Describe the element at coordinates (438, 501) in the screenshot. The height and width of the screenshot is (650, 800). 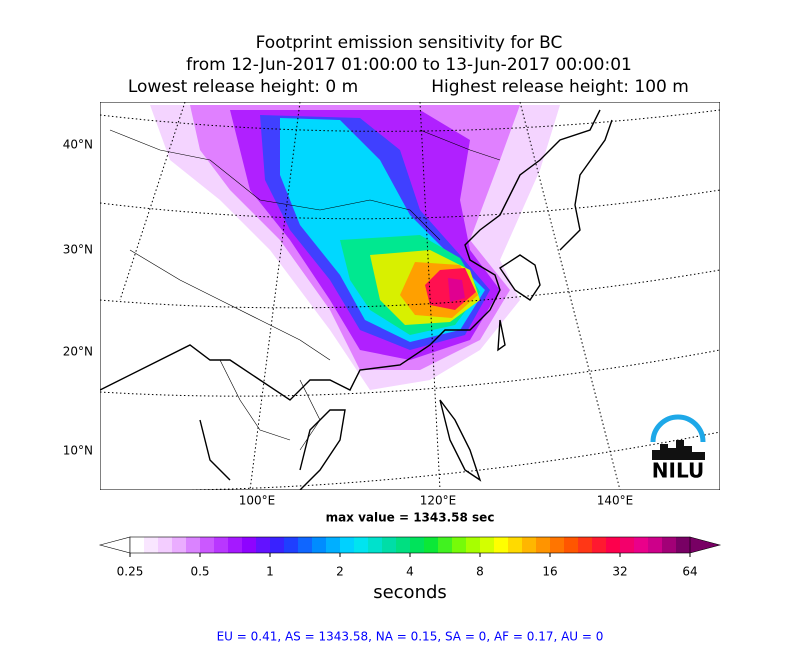
I see `lon-label: 120°E` at that location.